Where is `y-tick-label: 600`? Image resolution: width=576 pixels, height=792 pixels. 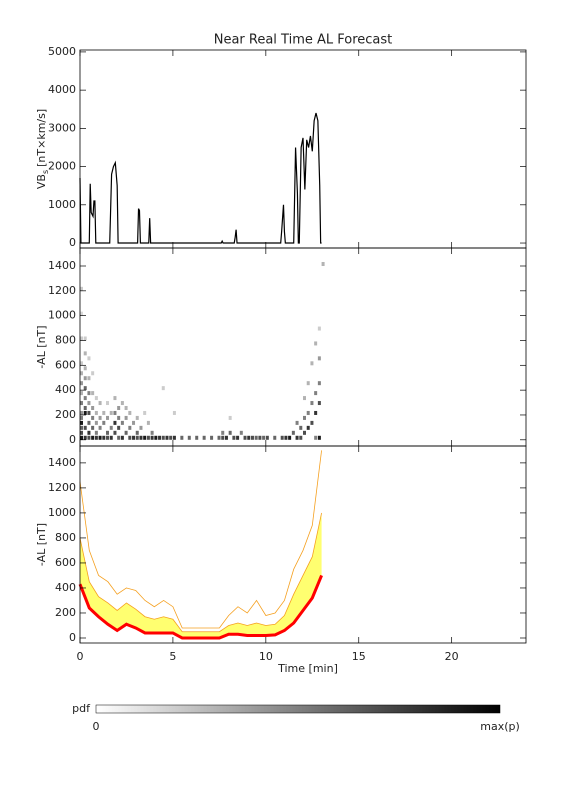 y-tick-label: 600 is located at coordinates (65, 562).